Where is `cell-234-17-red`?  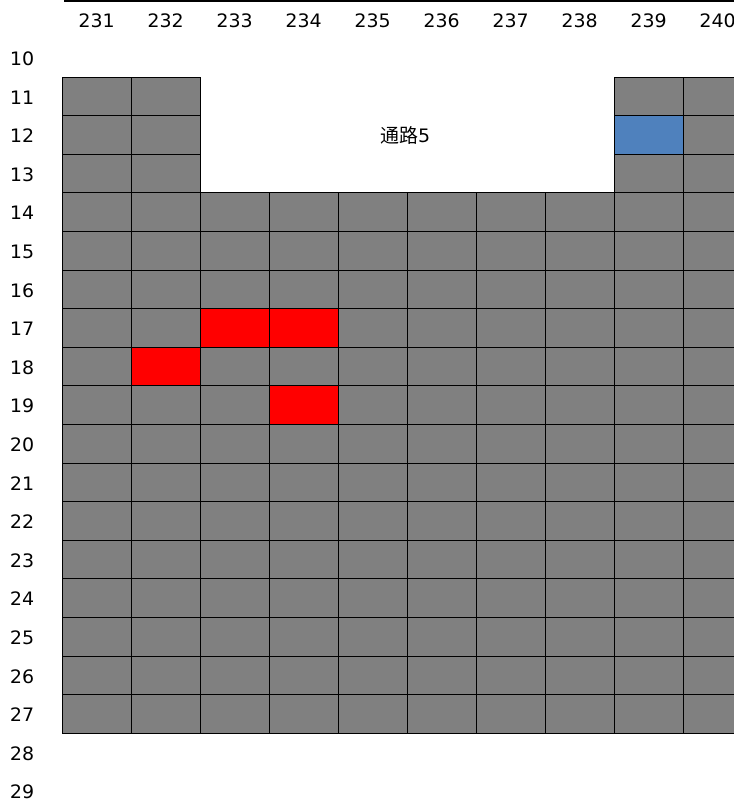
cell-234-17-red is located at coordinates (304, 328).